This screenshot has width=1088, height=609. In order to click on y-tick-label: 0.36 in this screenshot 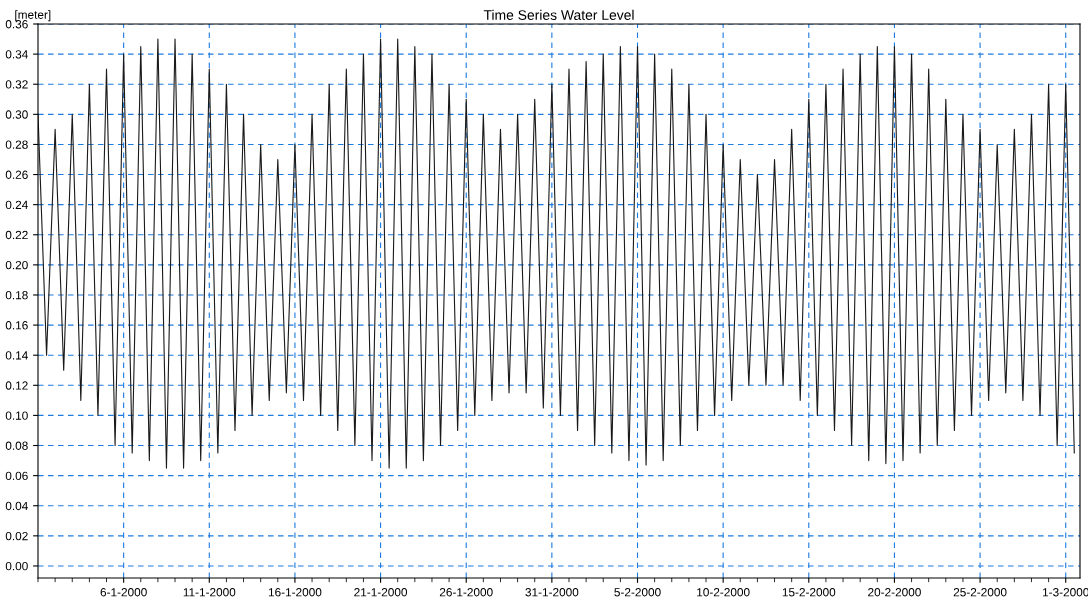, I will do `click(16, 24)`.